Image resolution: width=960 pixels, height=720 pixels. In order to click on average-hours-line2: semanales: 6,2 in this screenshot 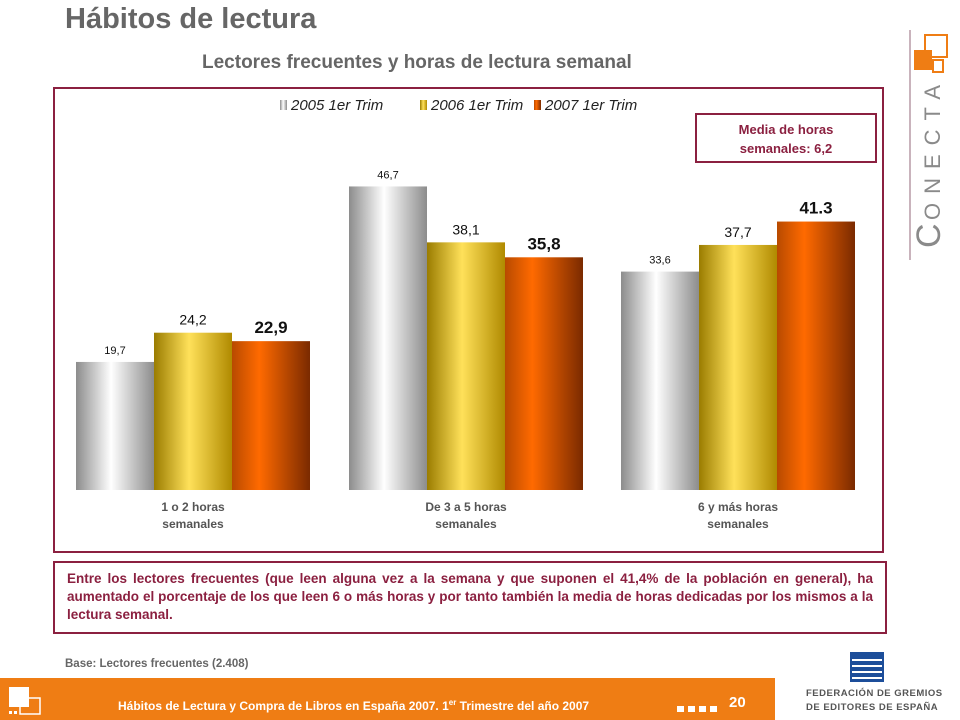, I will do `click(786, 148)`.